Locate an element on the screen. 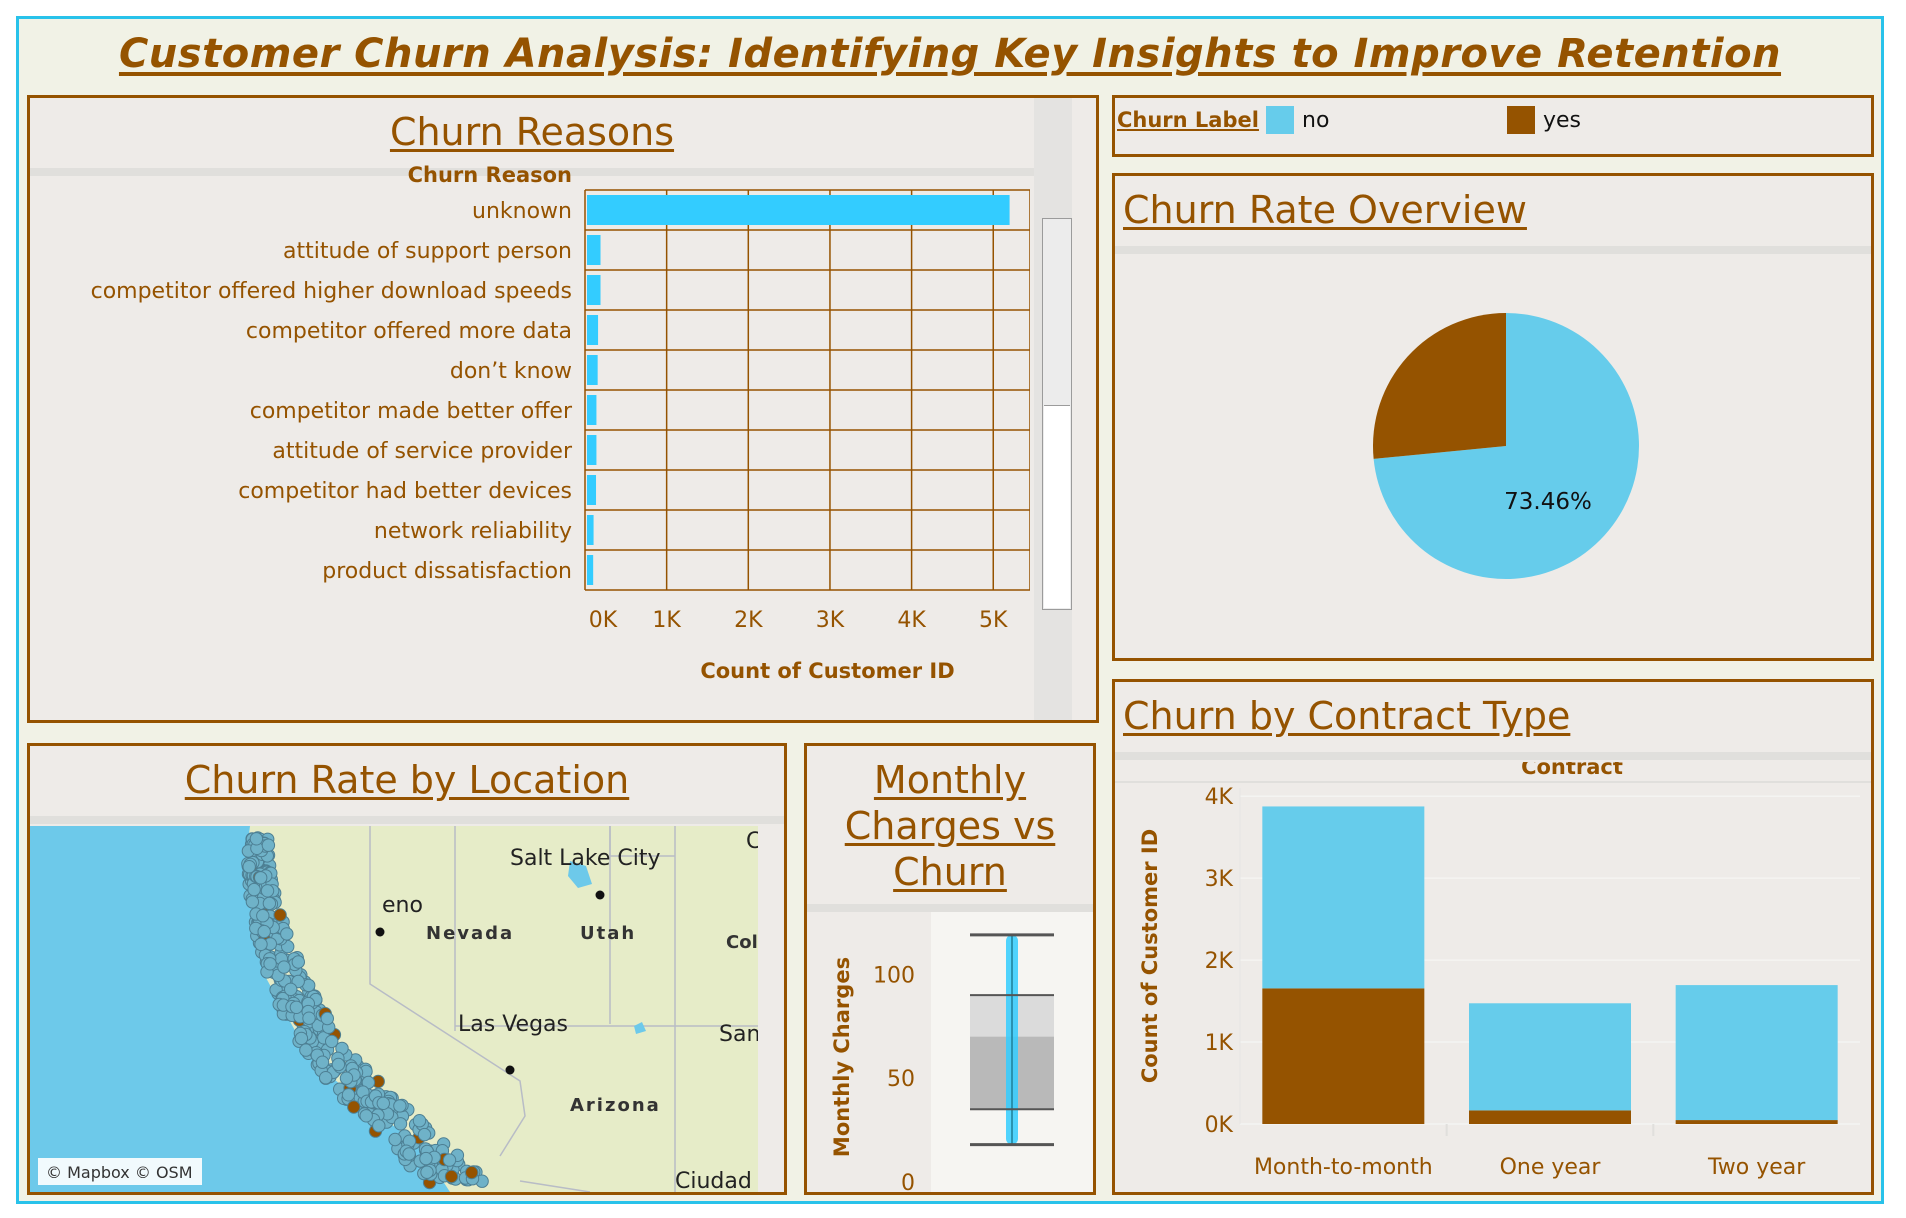  y-tick-label: 100 is located at coordinates (894, 975).